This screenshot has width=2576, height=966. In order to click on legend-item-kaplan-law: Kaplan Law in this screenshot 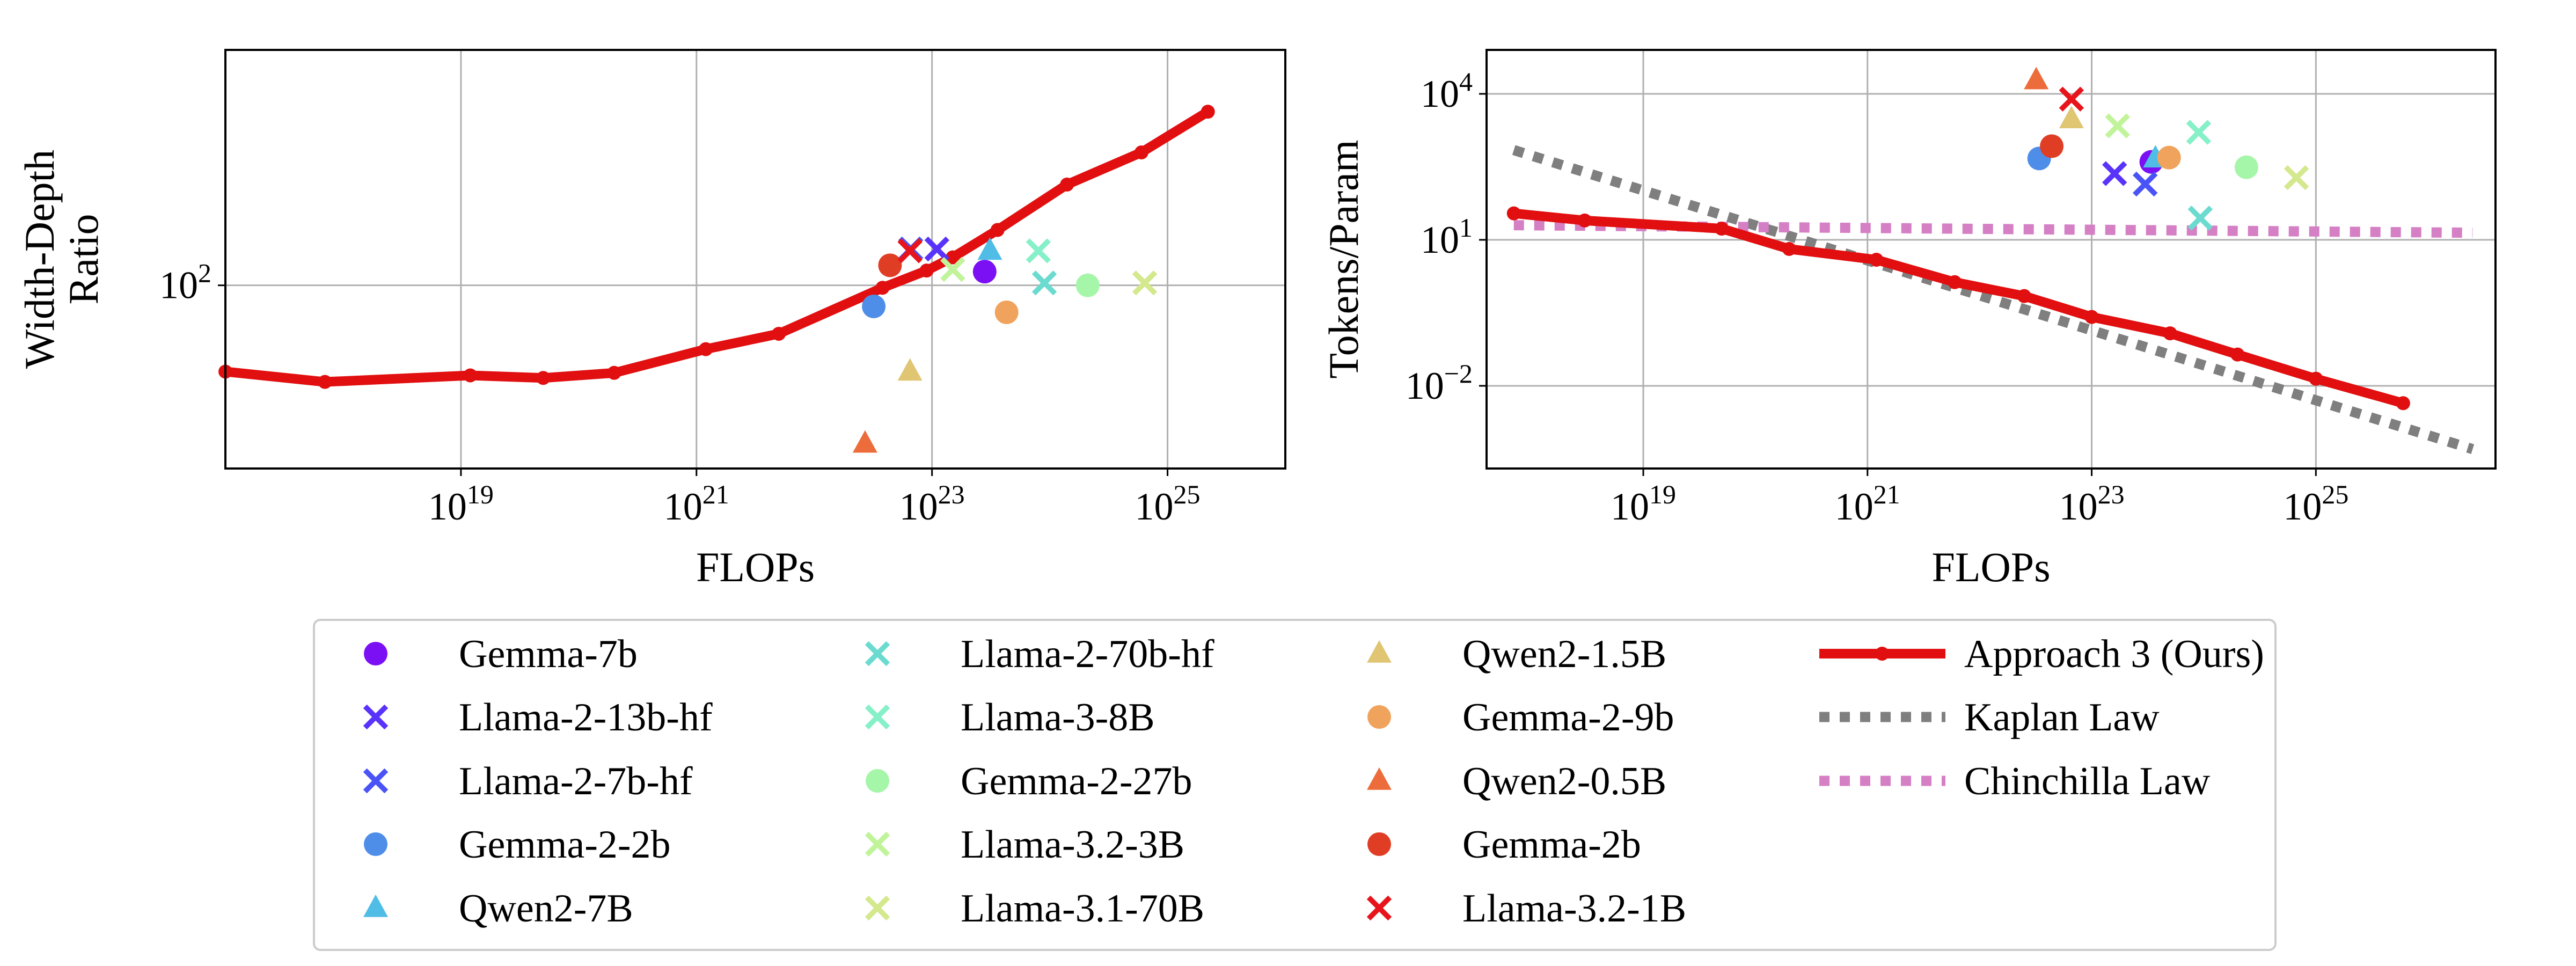, I will do `click(1989, 718)`.